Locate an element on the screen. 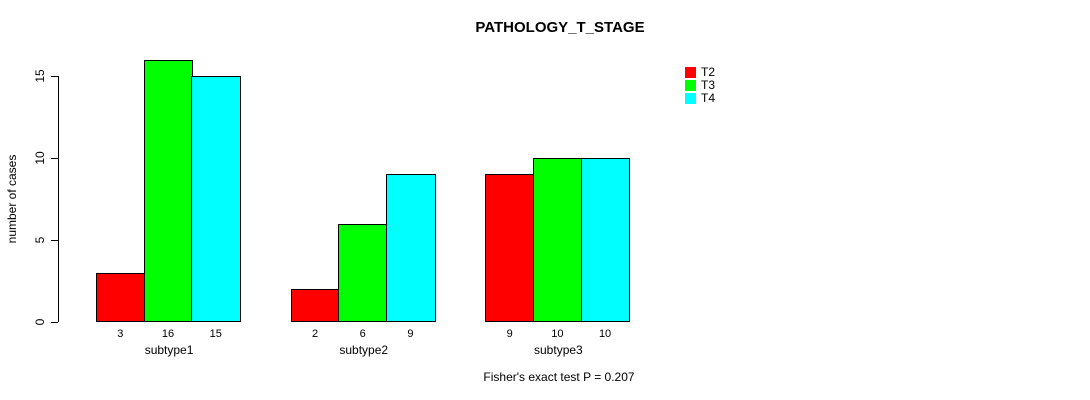 This screenshot has width=1090, height=400. legend-label: T2 is located at coordinates (708, 72).